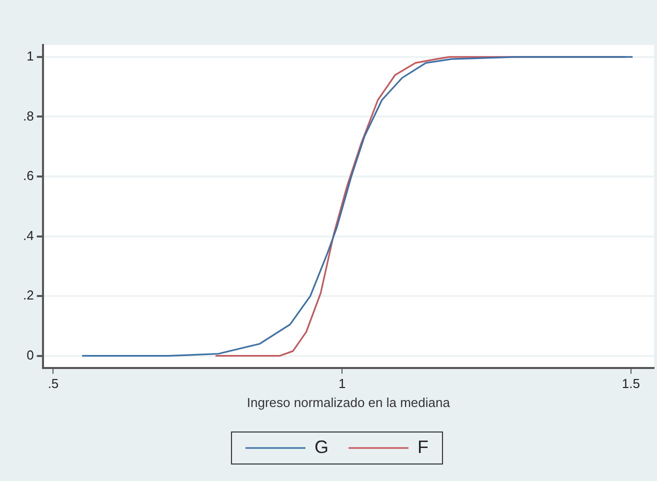  I want to click on legend-label: G, so click(321, 446).